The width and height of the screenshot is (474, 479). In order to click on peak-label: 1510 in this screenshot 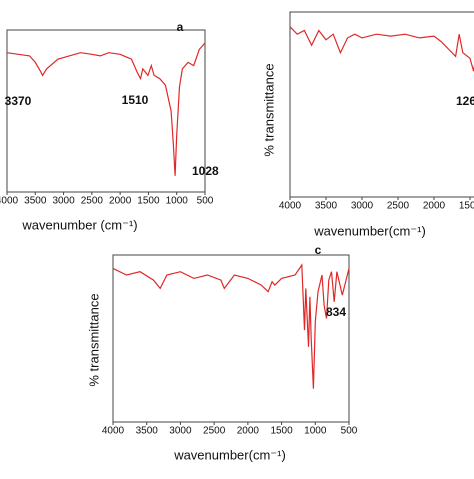, I will do `click(135, 100)`.